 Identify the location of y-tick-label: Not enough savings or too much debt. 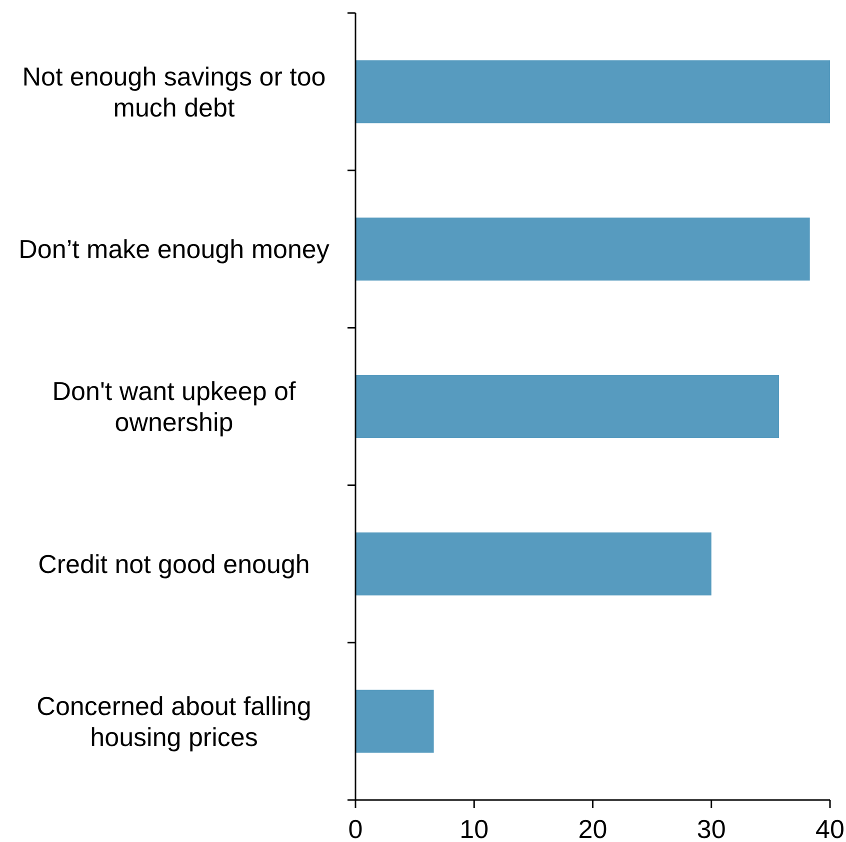
(174, 91).